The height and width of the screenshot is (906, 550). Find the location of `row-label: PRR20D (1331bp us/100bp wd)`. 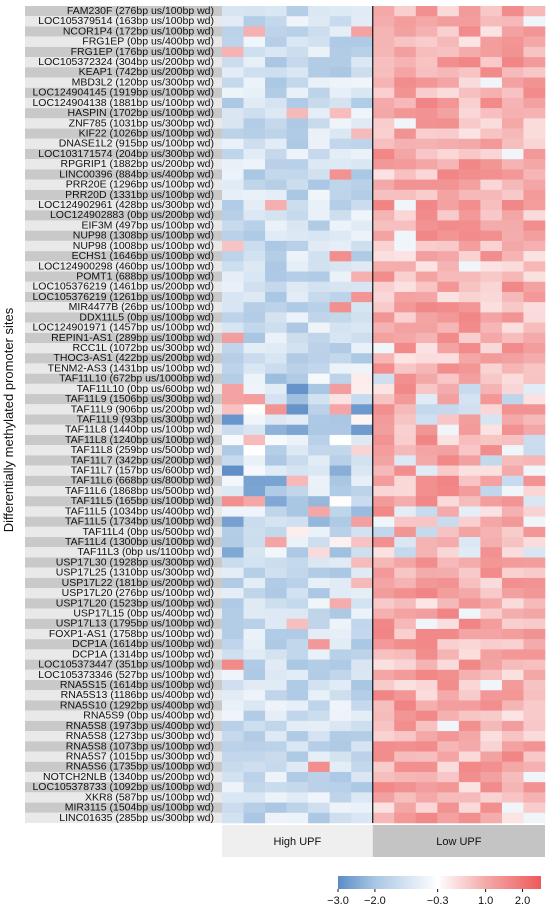

row-label: PRR20D (1331bp us/100bp wd) is located at coordinates (139, 195).